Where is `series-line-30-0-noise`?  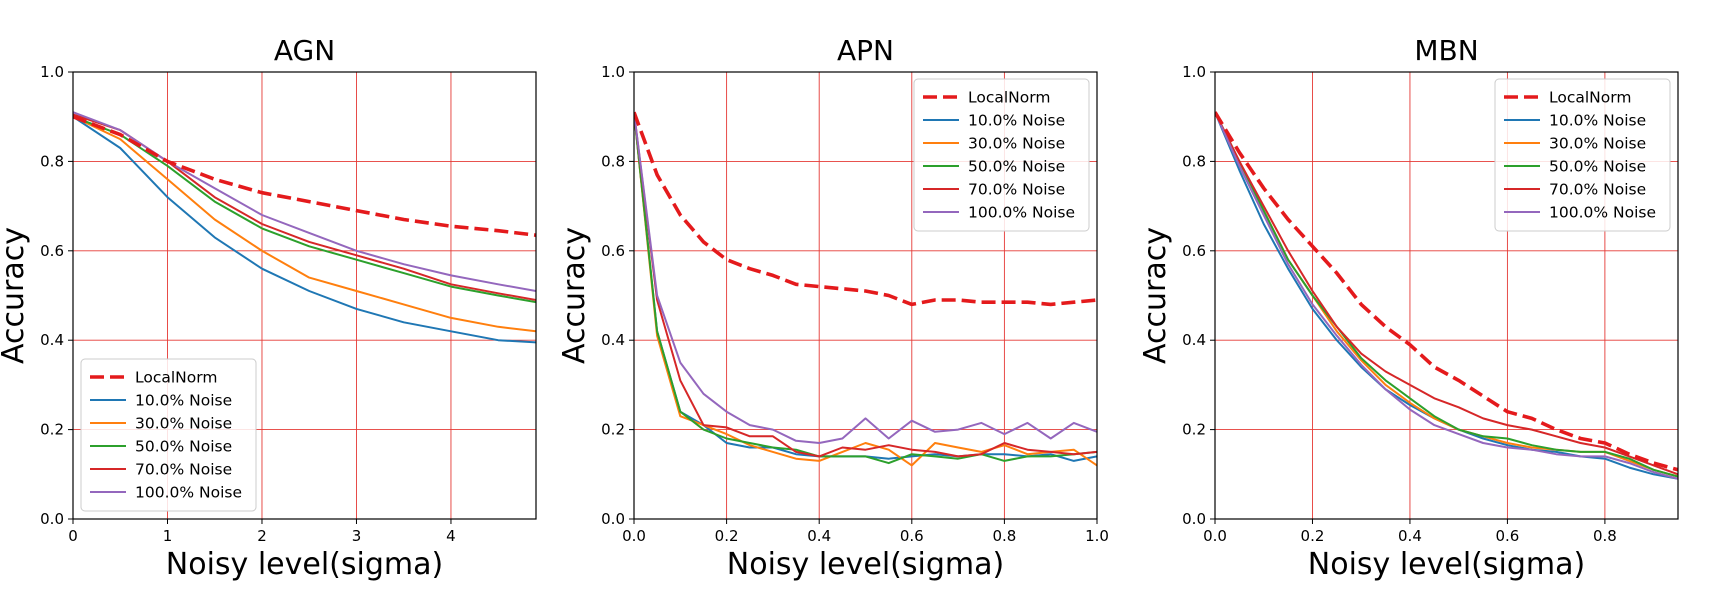 series-line-30-0-noise is located at coordinates (304, 224).